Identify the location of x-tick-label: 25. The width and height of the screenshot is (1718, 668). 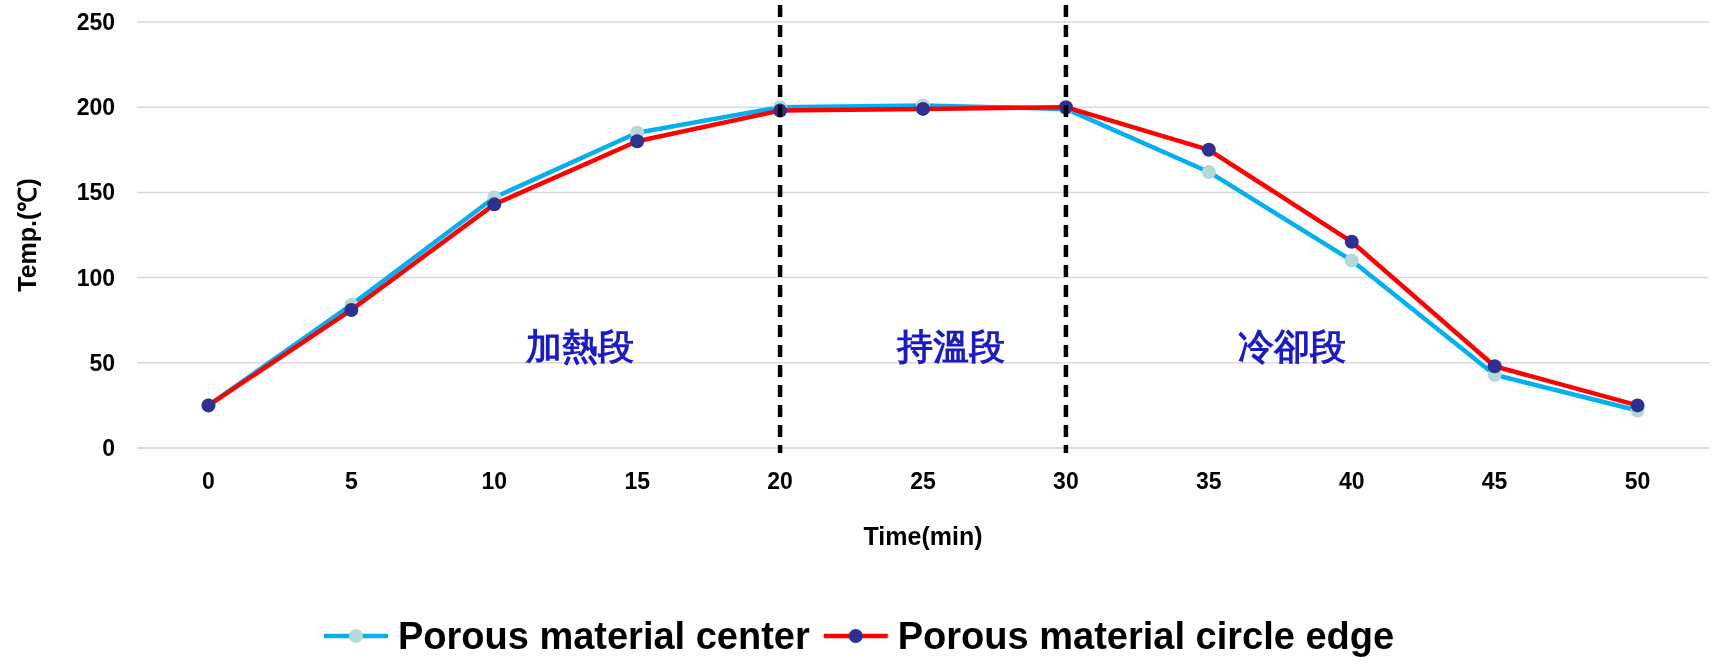
(923, 481).